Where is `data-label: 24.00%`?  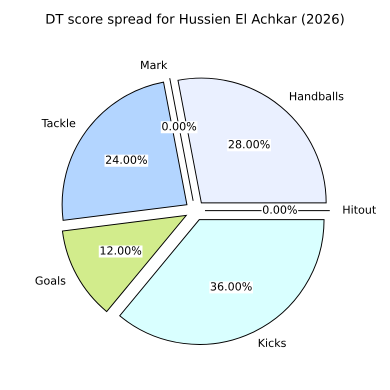 data-label: 24.00% is located at coordinates (126, 160).